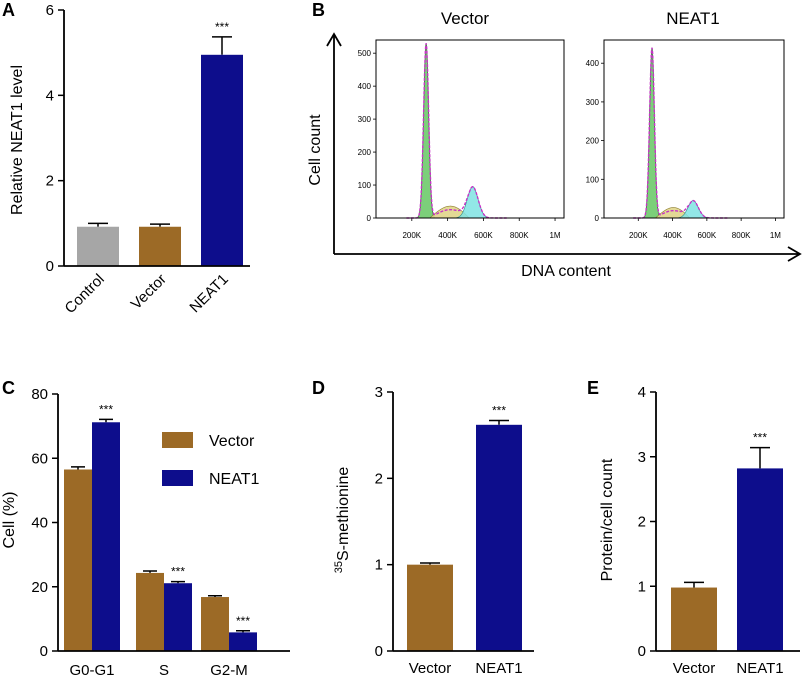 The width and height of the screenshot is (805, 683). I want to click on legend-label-vector: Vector, so click(232, 441).